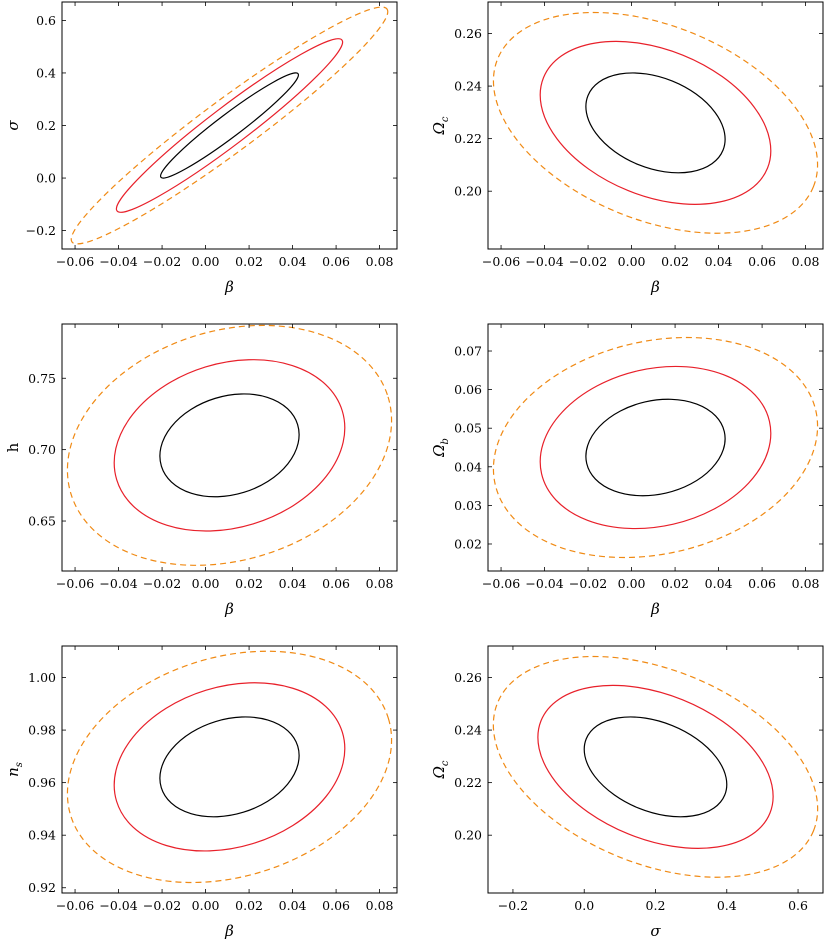  What do you see at coordinates (468, 543) in the screenshot?
I see `y-tick-label: 0.02` at bounding box center [468, 543].